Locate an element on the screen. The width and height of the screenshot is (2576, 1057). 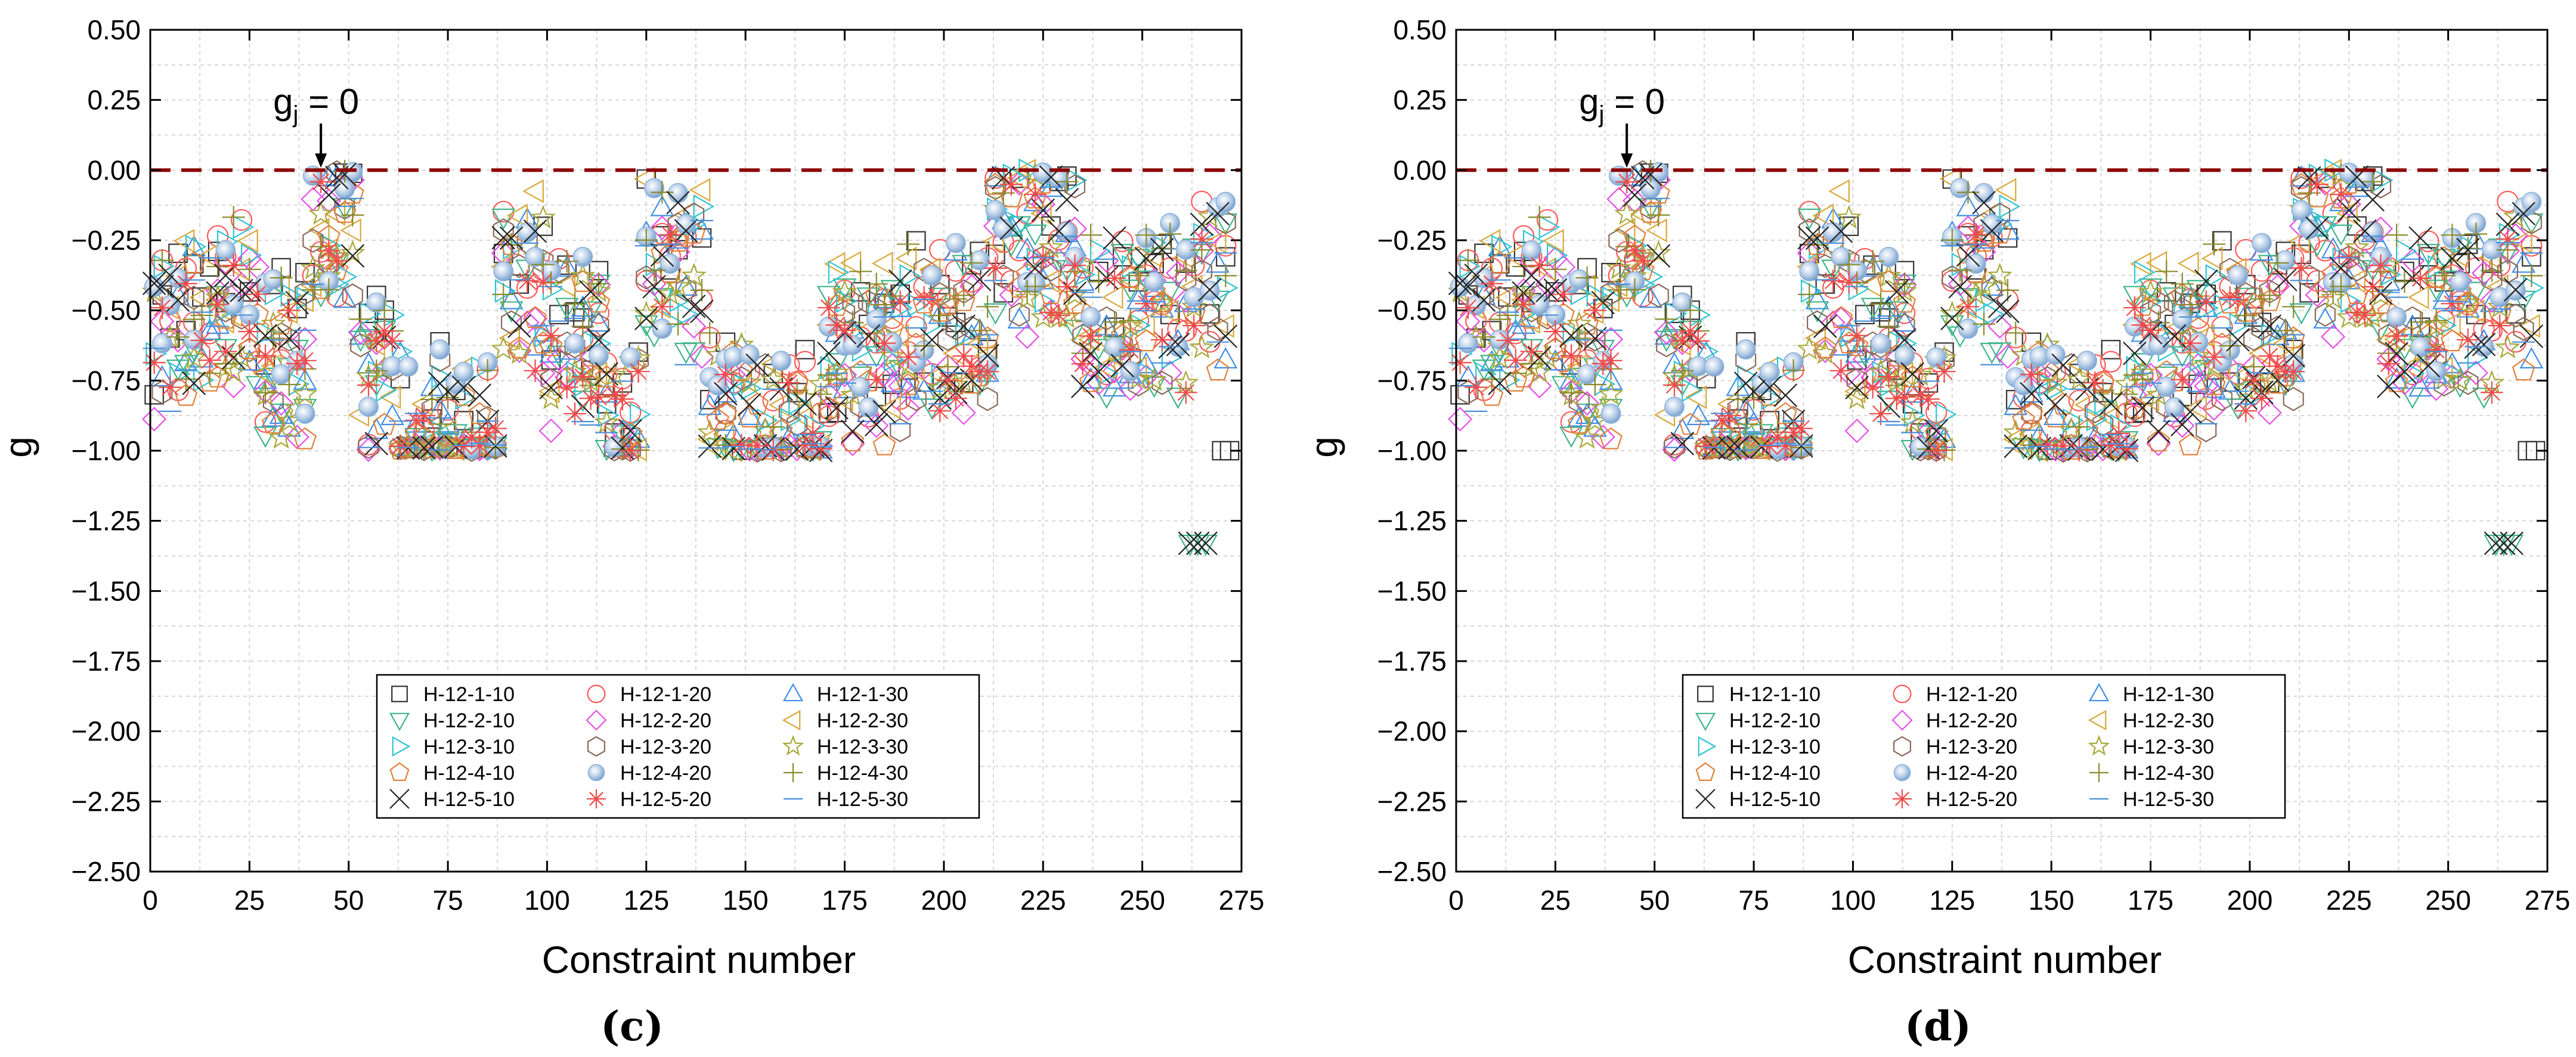
x-tick-label: 125 is located at coordinates (1952, 901).